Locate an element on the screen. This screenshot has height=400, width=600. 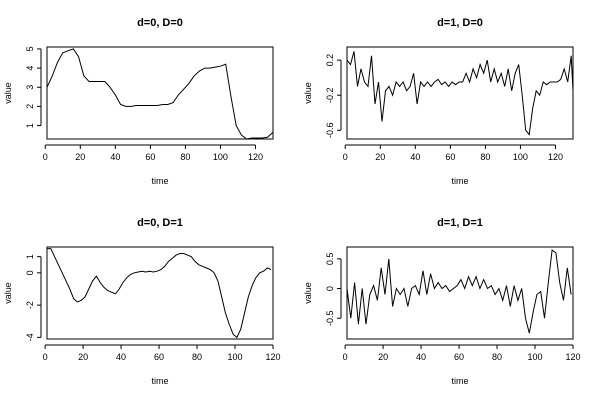
y-tick-label: 2 is located at coordinates (30, 106).